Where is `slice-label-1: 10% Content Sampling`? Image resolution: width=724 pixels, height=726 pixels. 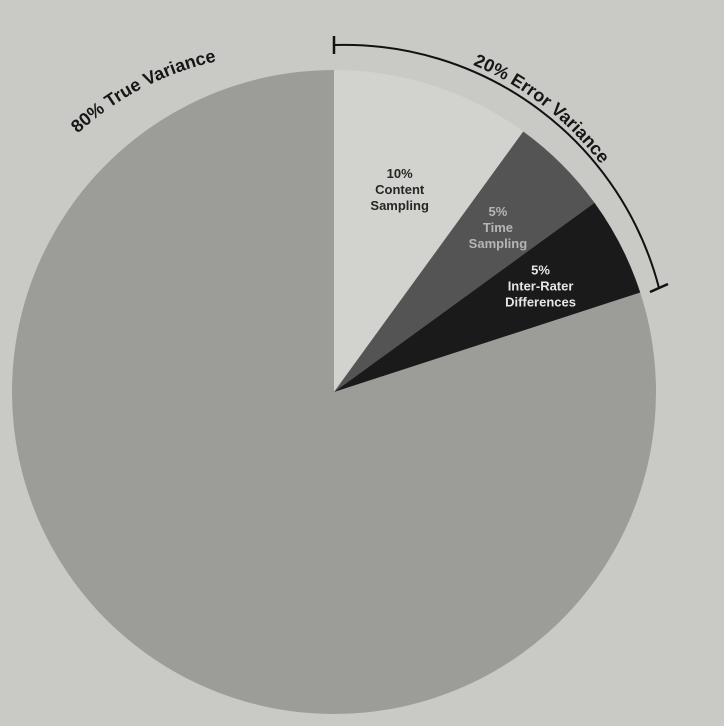 slice-label-1: 10% Content Sampling is located at coordinates (399, 189).